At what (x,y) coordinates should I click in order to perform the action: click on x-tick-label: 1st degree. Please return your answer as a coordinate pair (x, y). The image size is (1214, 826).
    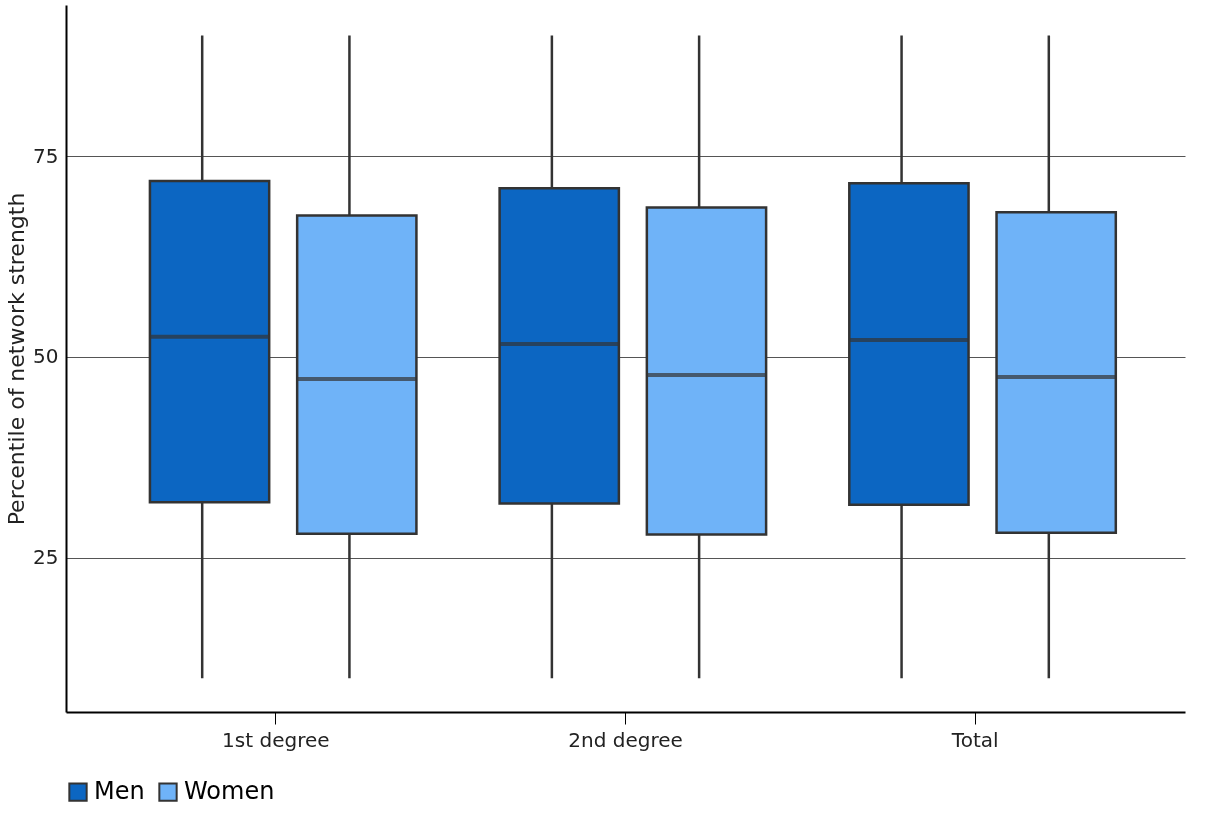
    Looking at the image, I should click on (276, 739).